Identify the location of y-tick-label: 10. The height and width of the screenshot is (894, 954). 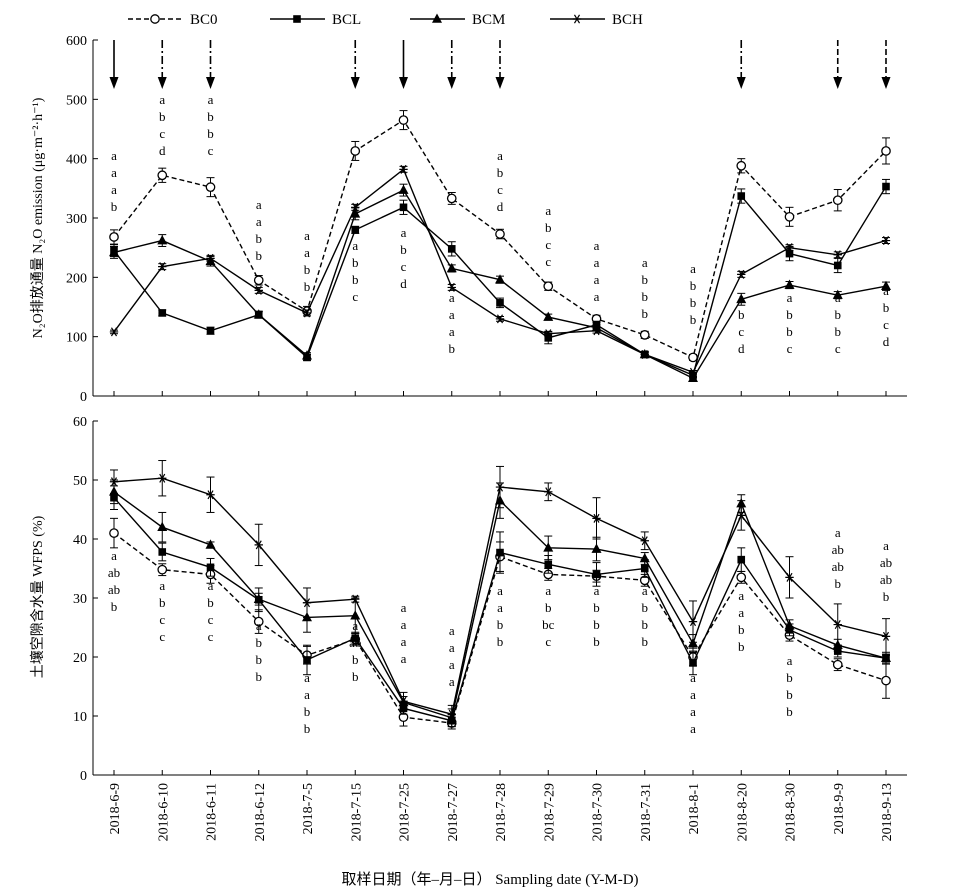
(80, 717).